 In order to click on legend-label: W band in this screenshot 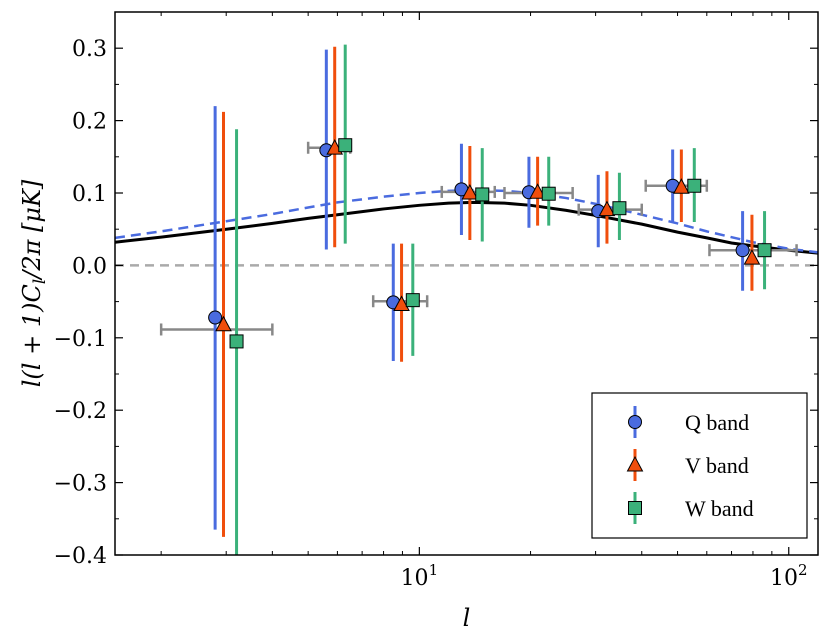, I will do `click(719, 508)`.